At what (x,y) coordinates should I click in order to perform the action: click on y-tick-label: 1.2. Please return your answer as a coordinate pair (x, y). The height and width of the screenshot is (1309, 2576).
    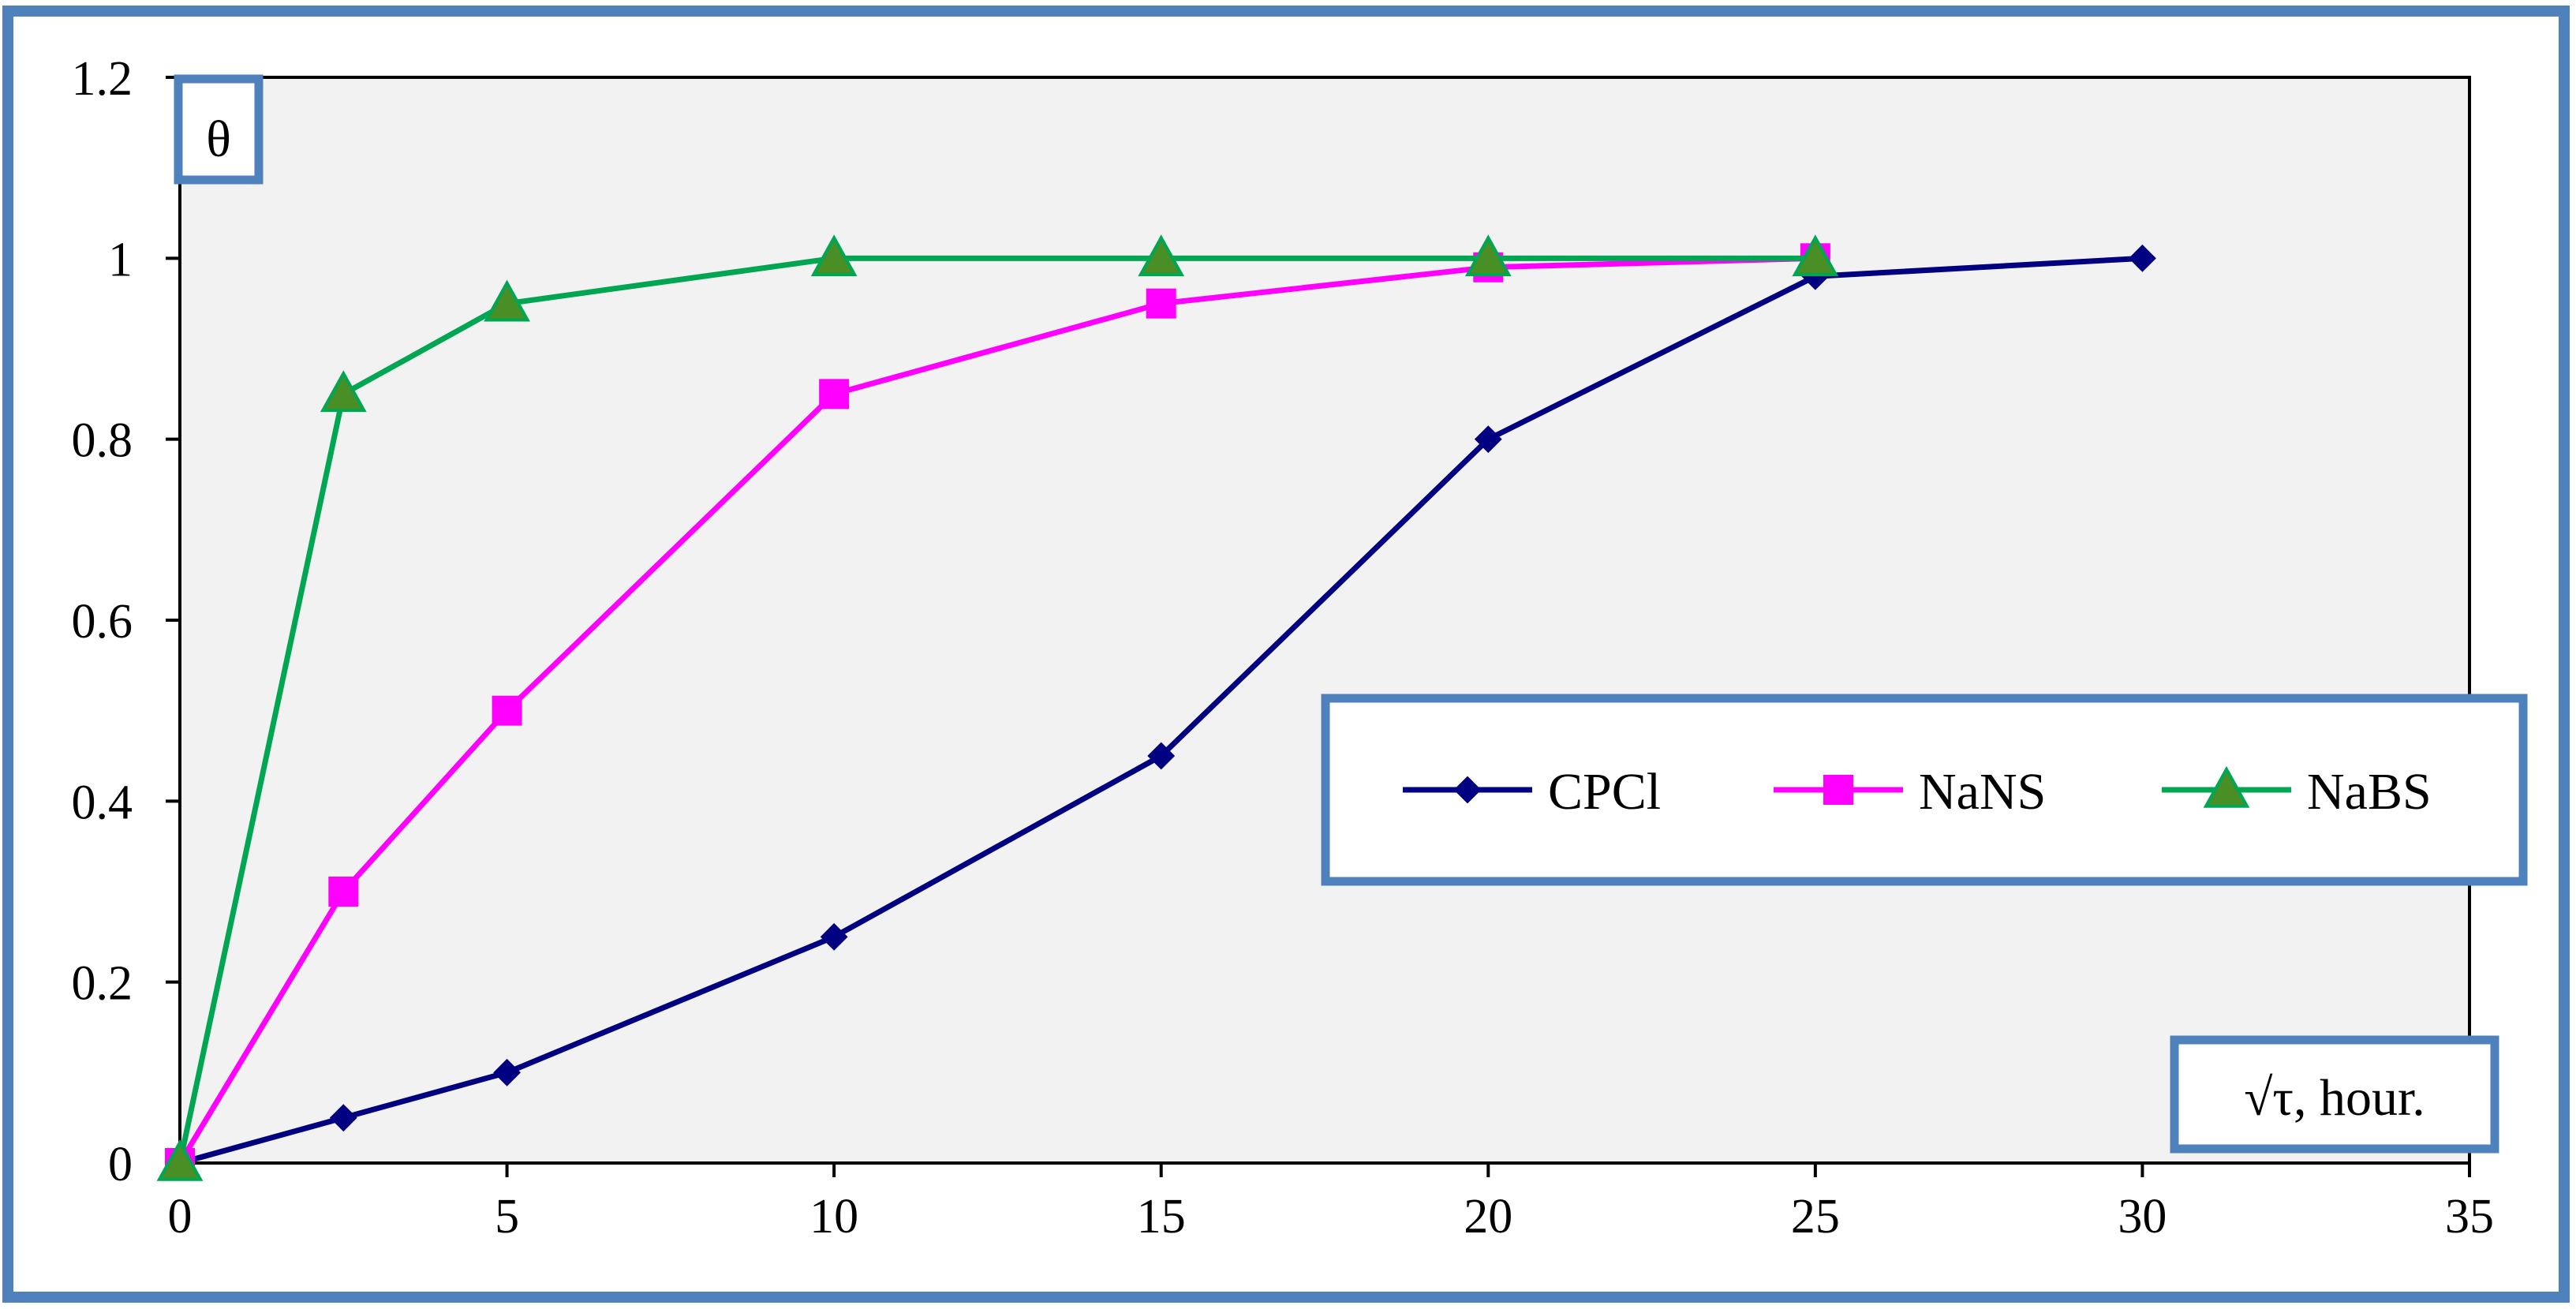
    Looking at the image, I should click on (102, 79).